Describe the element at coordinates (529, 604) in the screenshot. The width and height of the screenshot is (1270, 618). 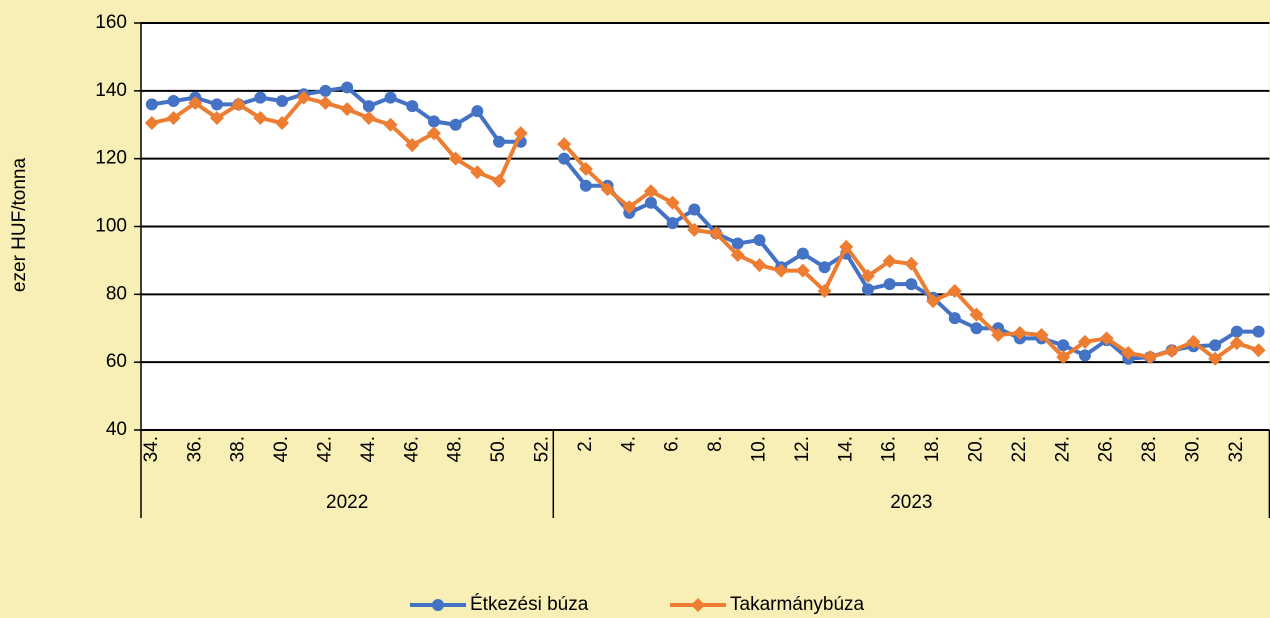
I see `legend-label: Étkezési búza` at that location.